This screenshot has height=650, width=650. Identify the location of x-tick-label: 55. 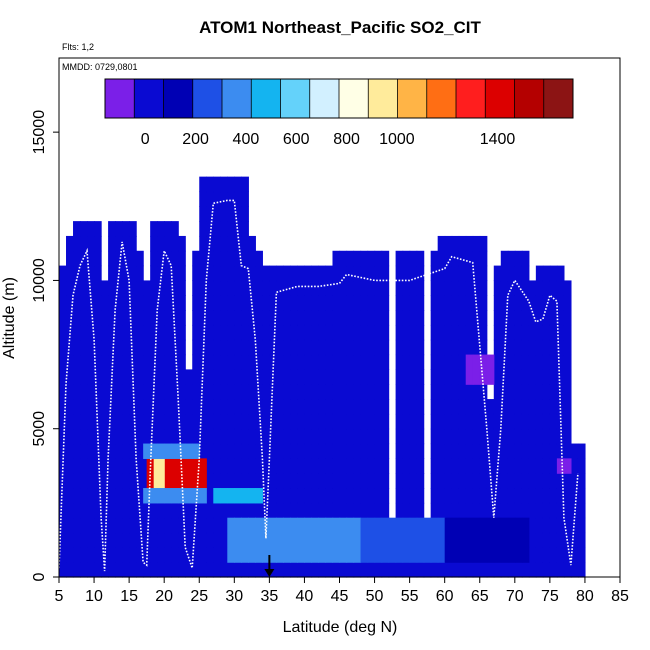
(410, 596).